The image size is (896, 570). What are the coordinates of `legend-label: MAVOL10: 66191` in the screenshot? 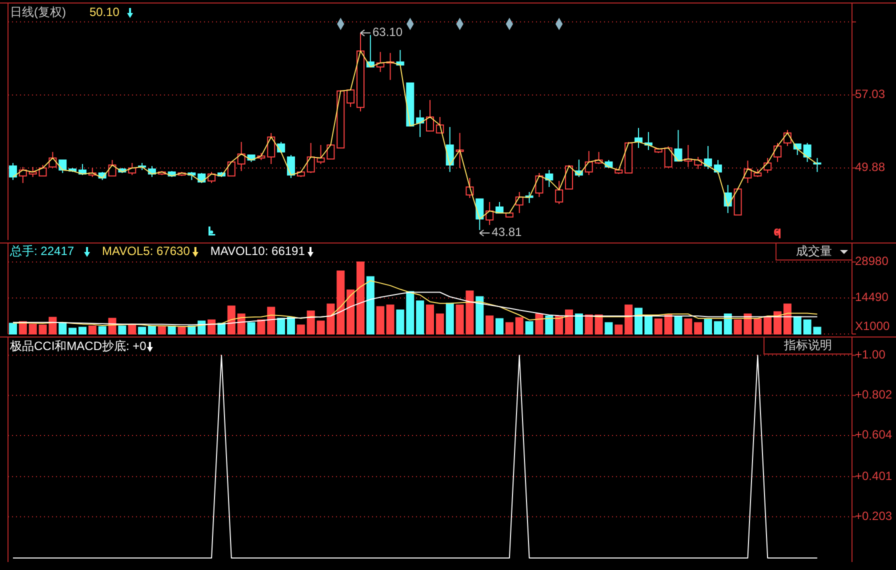 It's located at (258, 251).